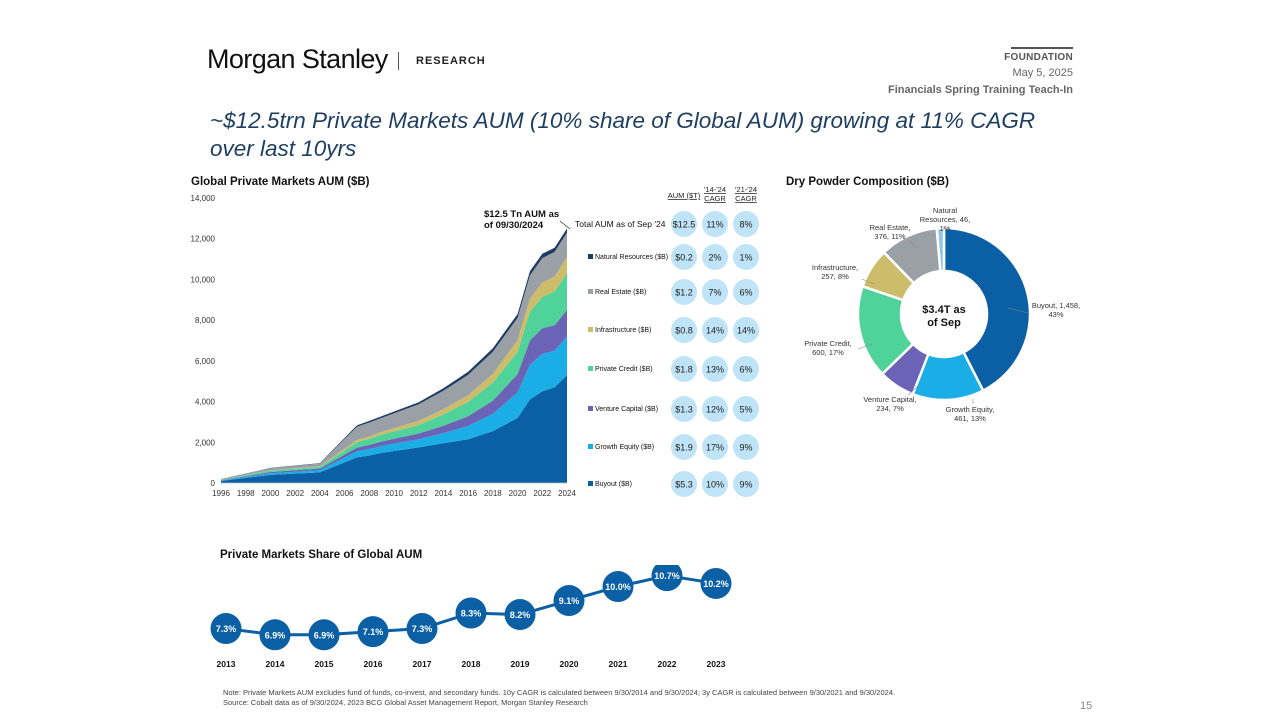  Describe the element at coordinates (394, 493) in the screenshot. I see `x-tick-label: 2010` at that location.